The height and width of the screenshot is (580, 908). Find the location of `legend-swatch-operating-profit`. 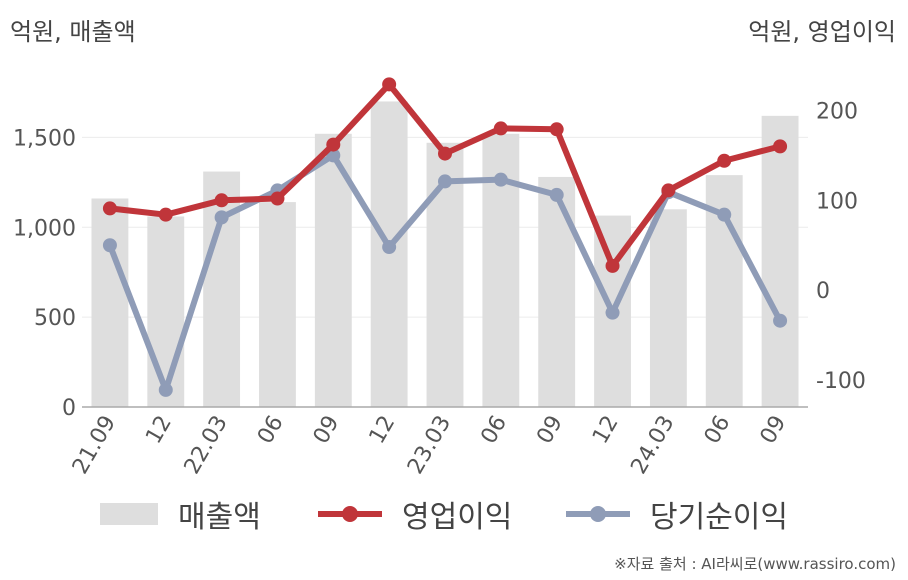

legend-swatch-operating-profit is located at coordinates (350, 514).